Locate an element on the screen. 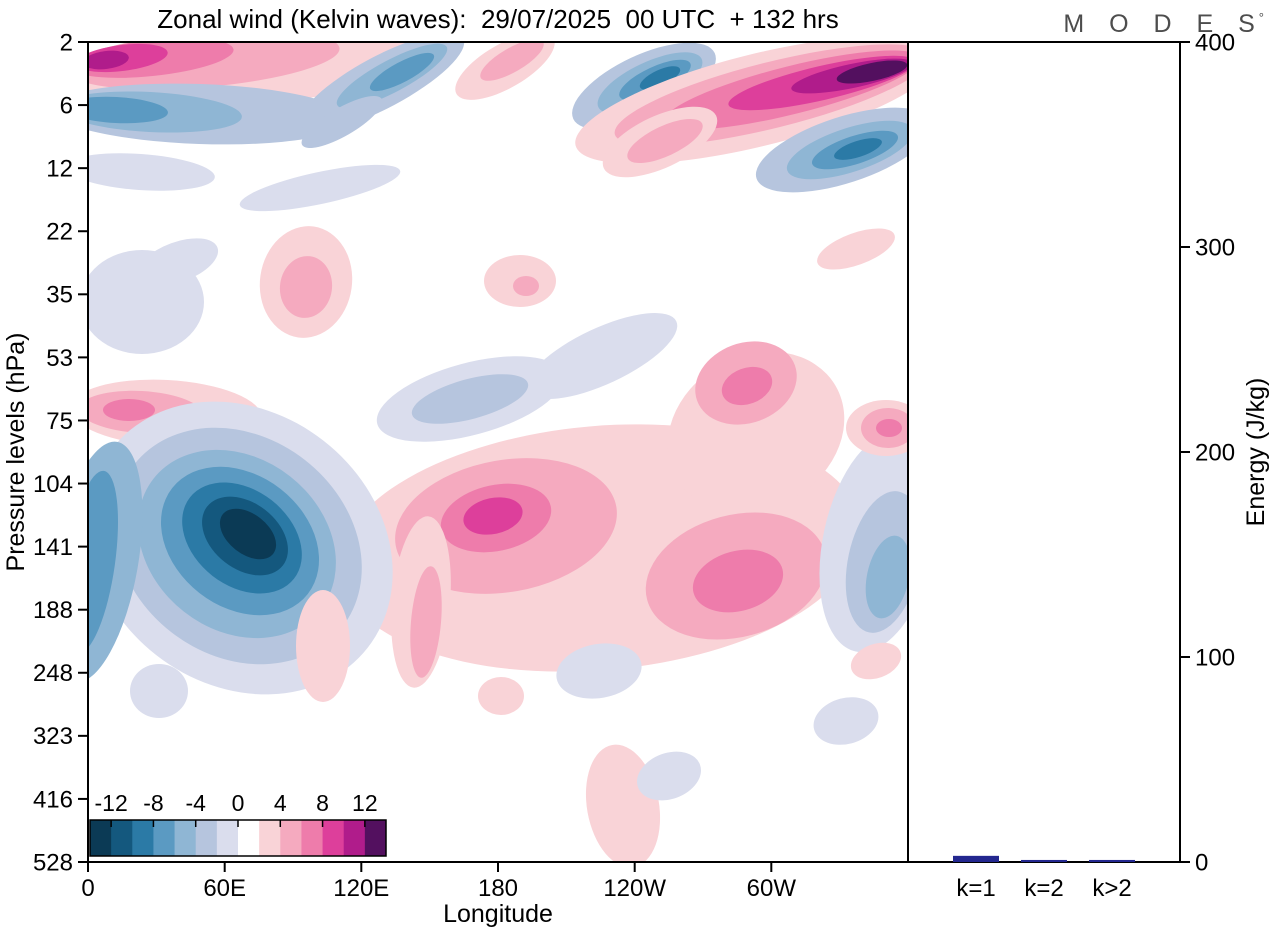 The height and width of the screenshot is (930, 1280). bar-category-label: k>2 is located at coordinates (1111, 888).